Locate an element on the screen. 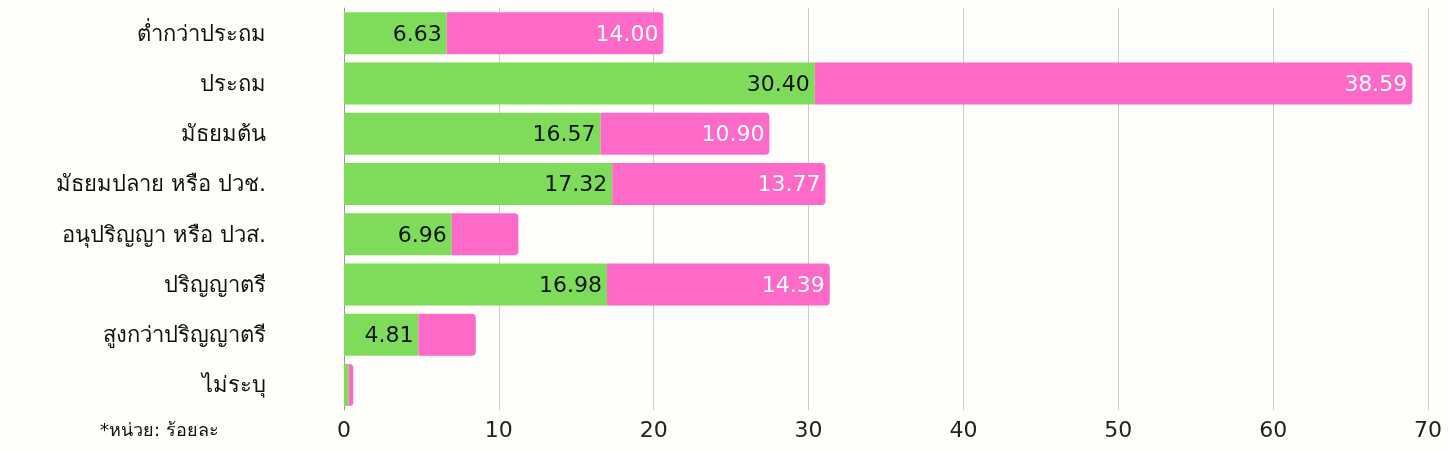 The width and height of the screenshot is (1448, 450). data-label: 30.40 is located at coordinates (778, 83).